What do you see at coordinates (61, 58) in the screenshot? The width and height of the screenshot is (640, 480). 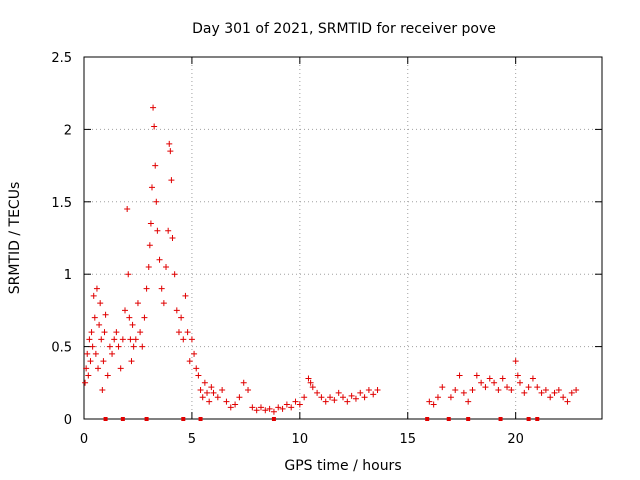 I see `y-tick-label: 2.5` at bounding box center [61, 58].